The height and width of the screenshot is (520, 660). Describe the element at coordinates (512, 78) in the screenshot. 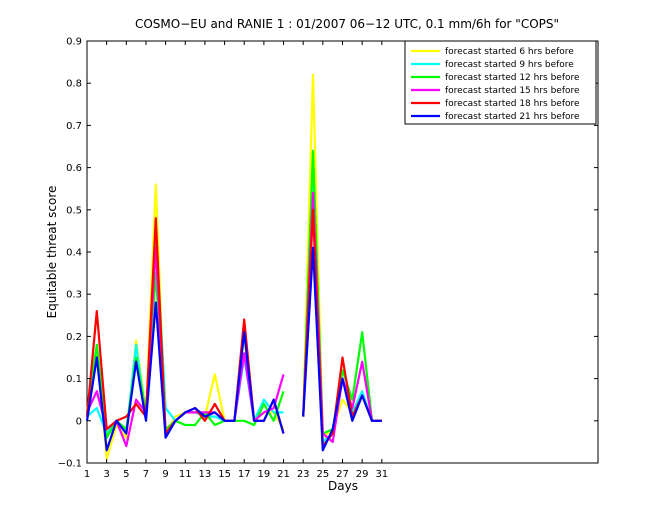

I see `legend-entry: forecast started 12 hrs before` at that location.